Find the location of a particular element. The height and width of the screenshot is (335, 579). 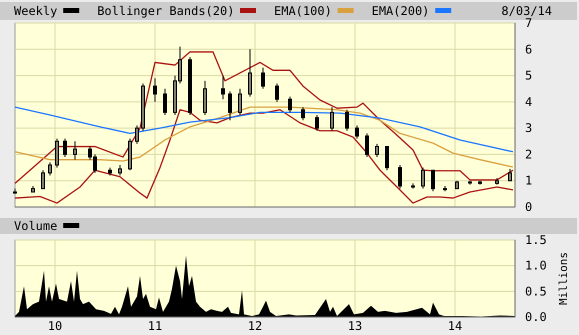

x-tick-label: 11 is located at coordinates (155, 326).